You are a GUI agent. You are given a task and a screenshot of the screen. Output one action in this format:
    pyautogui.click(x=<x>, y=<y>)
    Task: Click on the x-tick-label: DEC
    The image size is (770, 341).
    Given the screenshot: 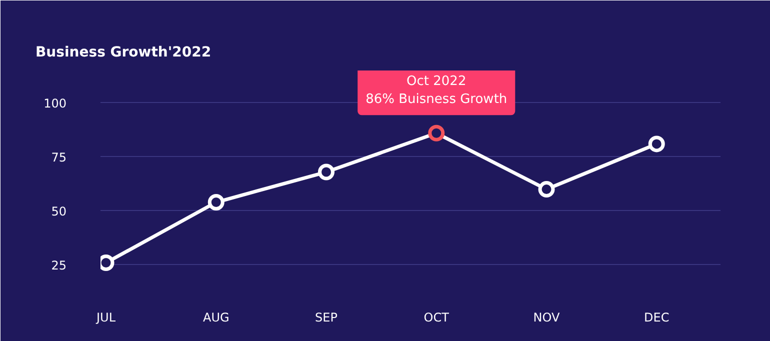 What is the action you would take?
    pyautogui.click(x=657, y=317)
    